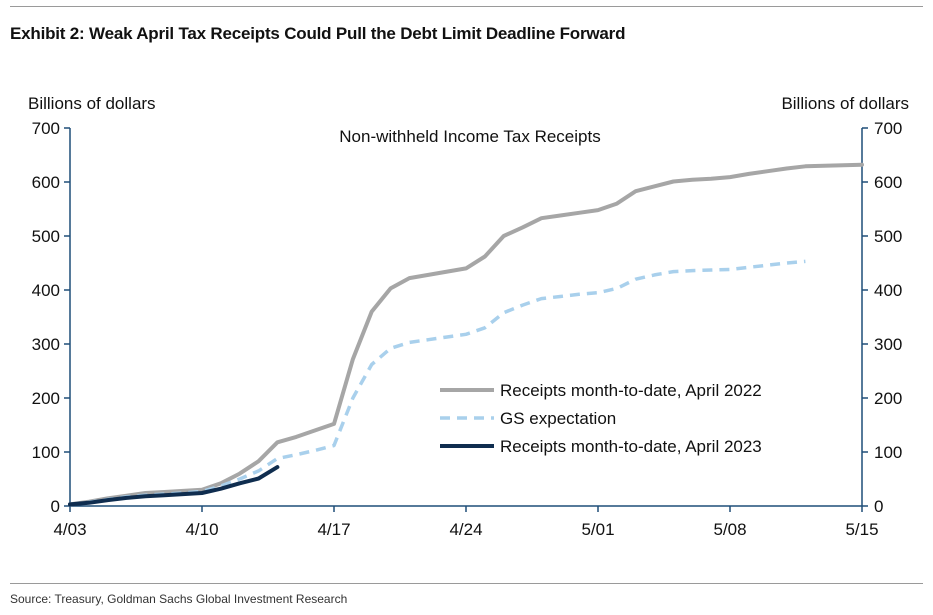 Image resolution: width=933 pixels, height=615 pixels. Describe the element at coordinates (174, 486) in the screenshot. I see `series-line-april-2023` at that location.